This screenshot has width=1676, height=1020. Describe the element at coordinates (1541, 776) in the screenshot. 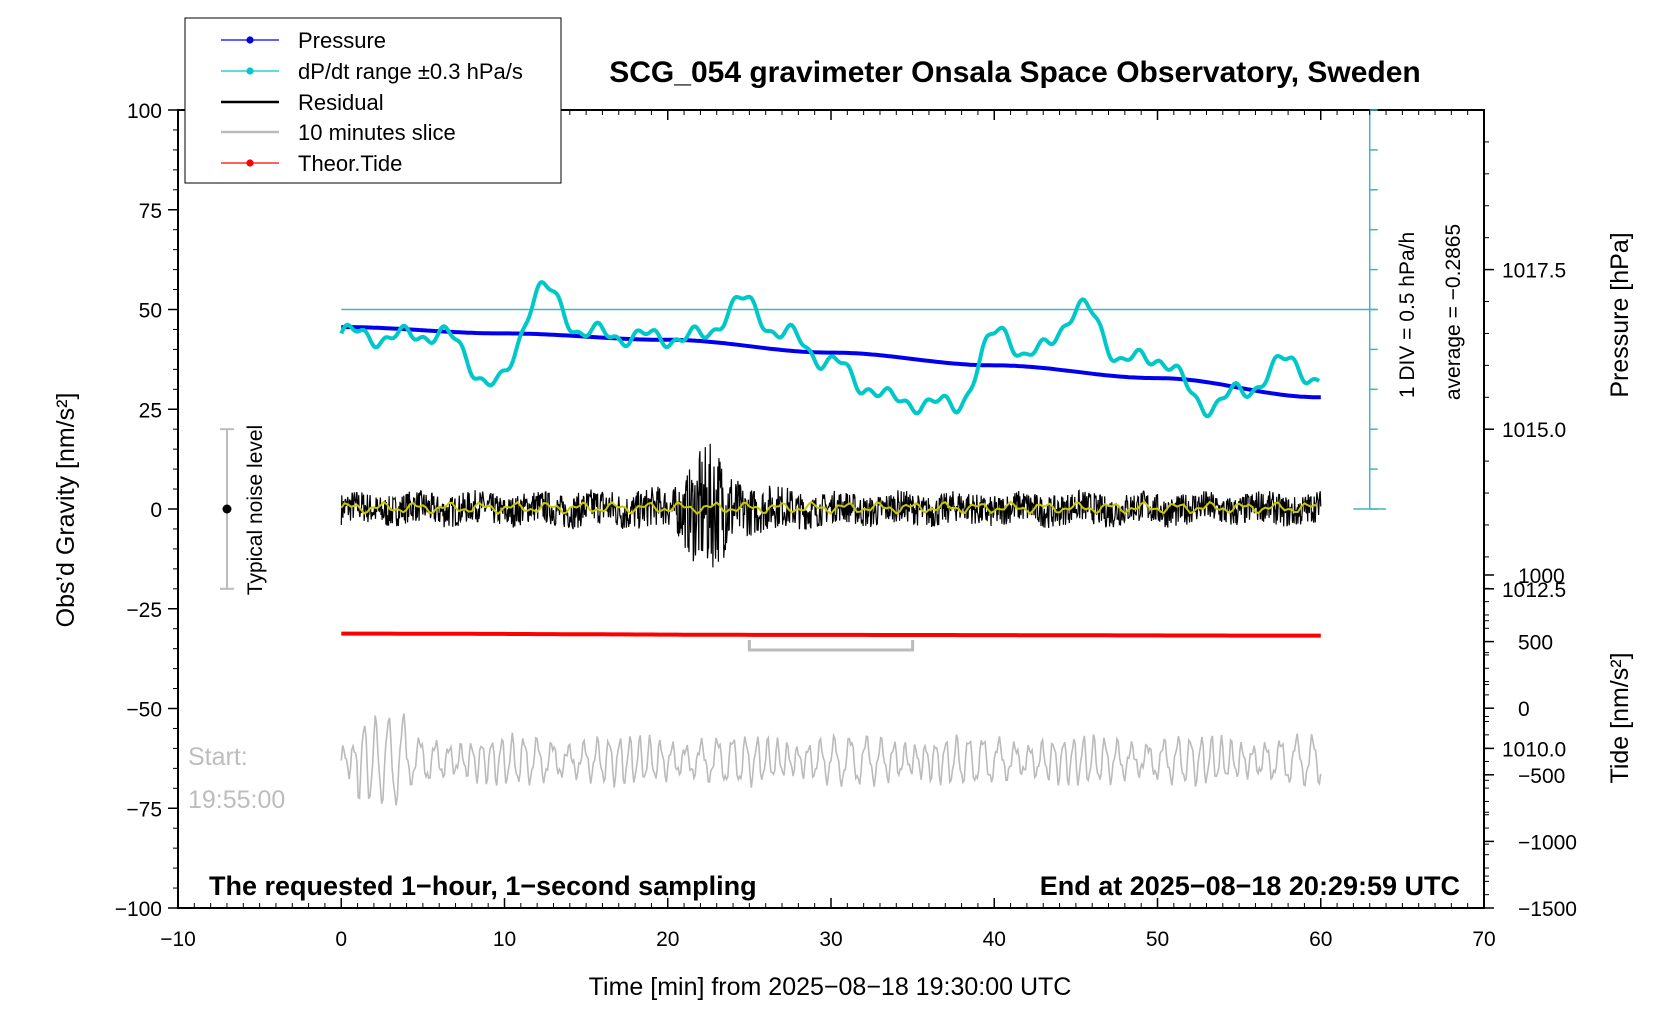

I see `tide-tick-label-3: −500` at that location.